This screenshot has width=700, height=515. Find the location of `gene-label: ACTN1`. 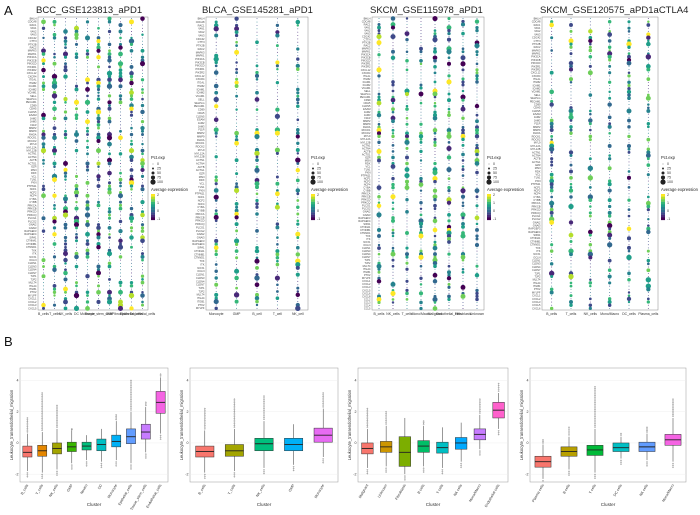

gene-label: ACTN1 is located at coordinates (32, 154).